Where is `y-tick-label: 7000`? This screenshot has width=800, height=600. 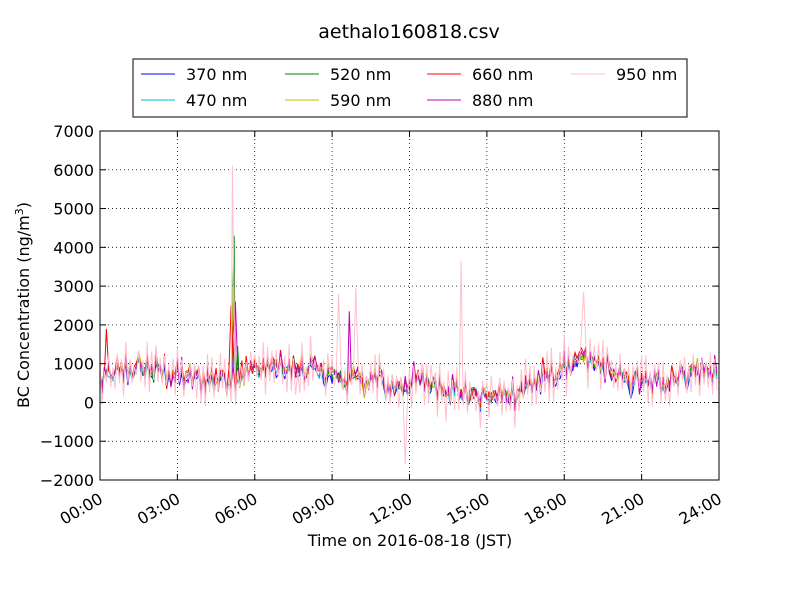
y-tick-label: 7000 is located at coordinates (73, 131).